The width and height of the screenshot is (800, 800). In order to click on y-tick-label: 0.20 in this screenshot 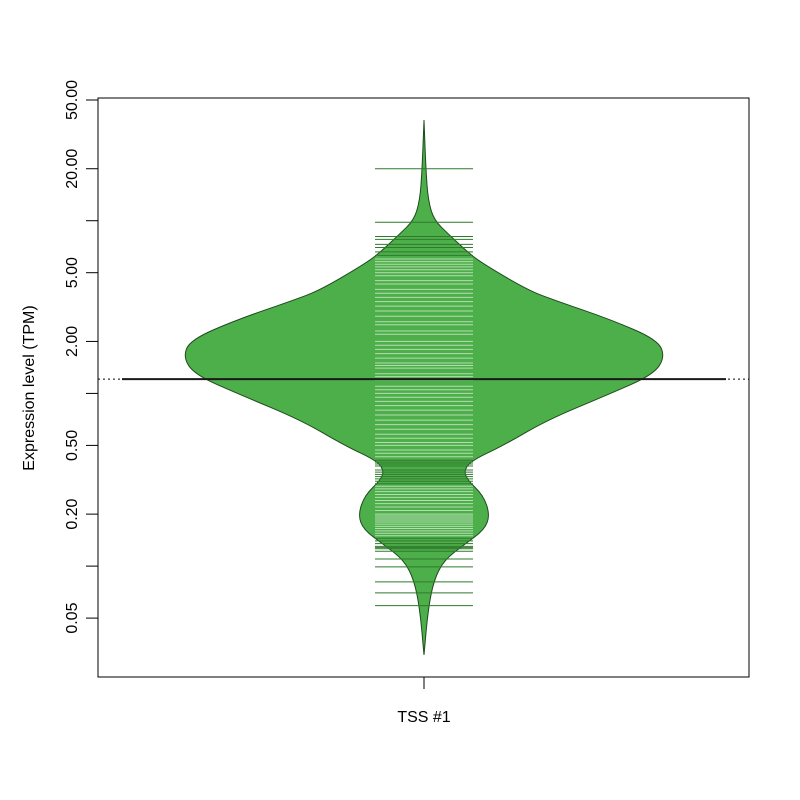, I will do `click(72, 513)`.